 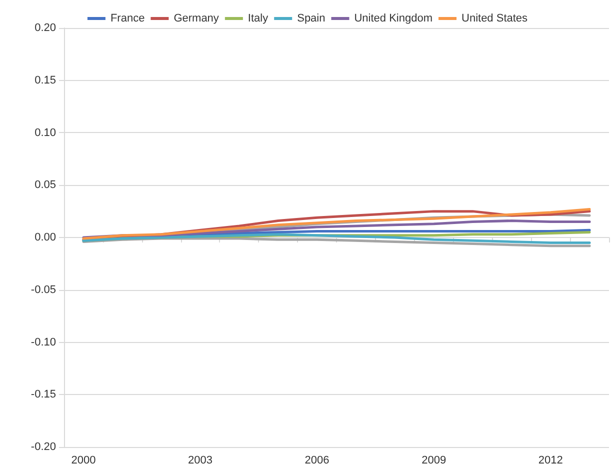 I want to click on legend-label: United Kingdom, so click(x=393, y=18).